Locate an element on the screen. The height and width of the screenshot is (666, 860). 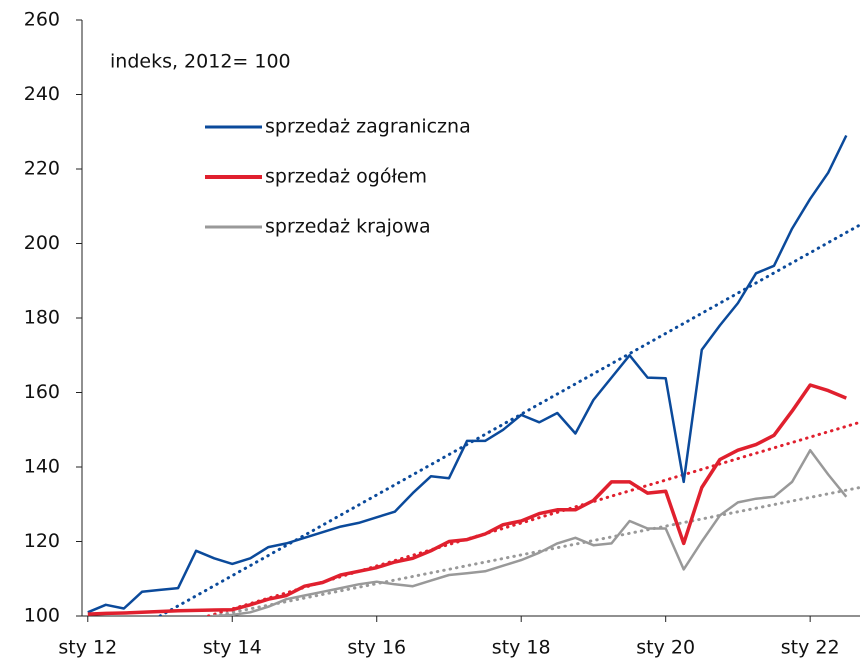
x-tick-label: sty 18 is located at coordinates (521, 648).